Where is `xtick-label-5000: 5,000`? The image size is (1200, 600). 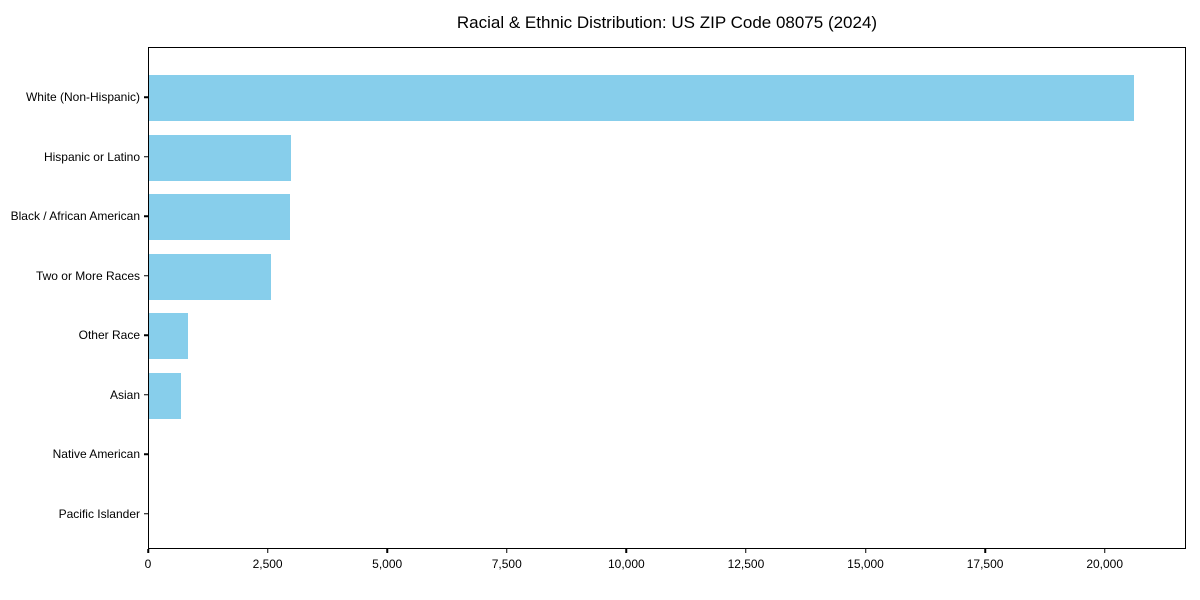 xtick-label-5000: 5,000 is located at coordinates (387, 564).